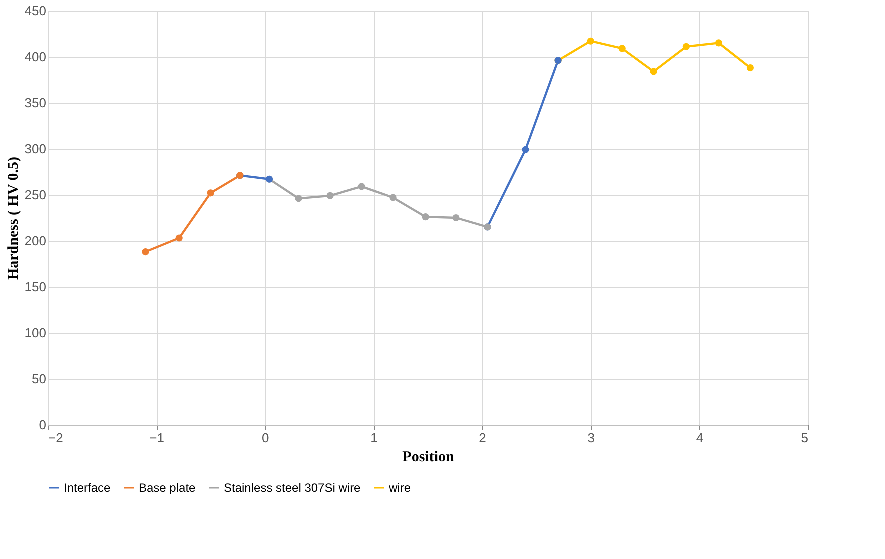 This screenshot has height=559, width=885. Describe the element at coordinates (700, 438) in the screenshot. I see `x-tick-label: 4` at that location.